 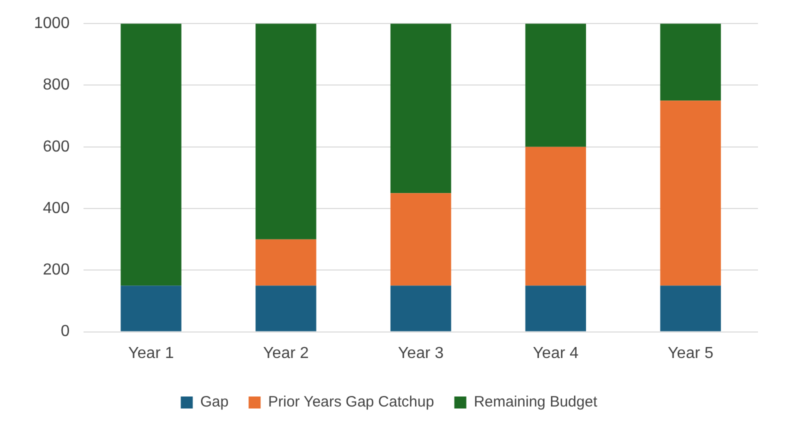 I want to click on x-tick-label: Year 5, so click(x=691, y=353).